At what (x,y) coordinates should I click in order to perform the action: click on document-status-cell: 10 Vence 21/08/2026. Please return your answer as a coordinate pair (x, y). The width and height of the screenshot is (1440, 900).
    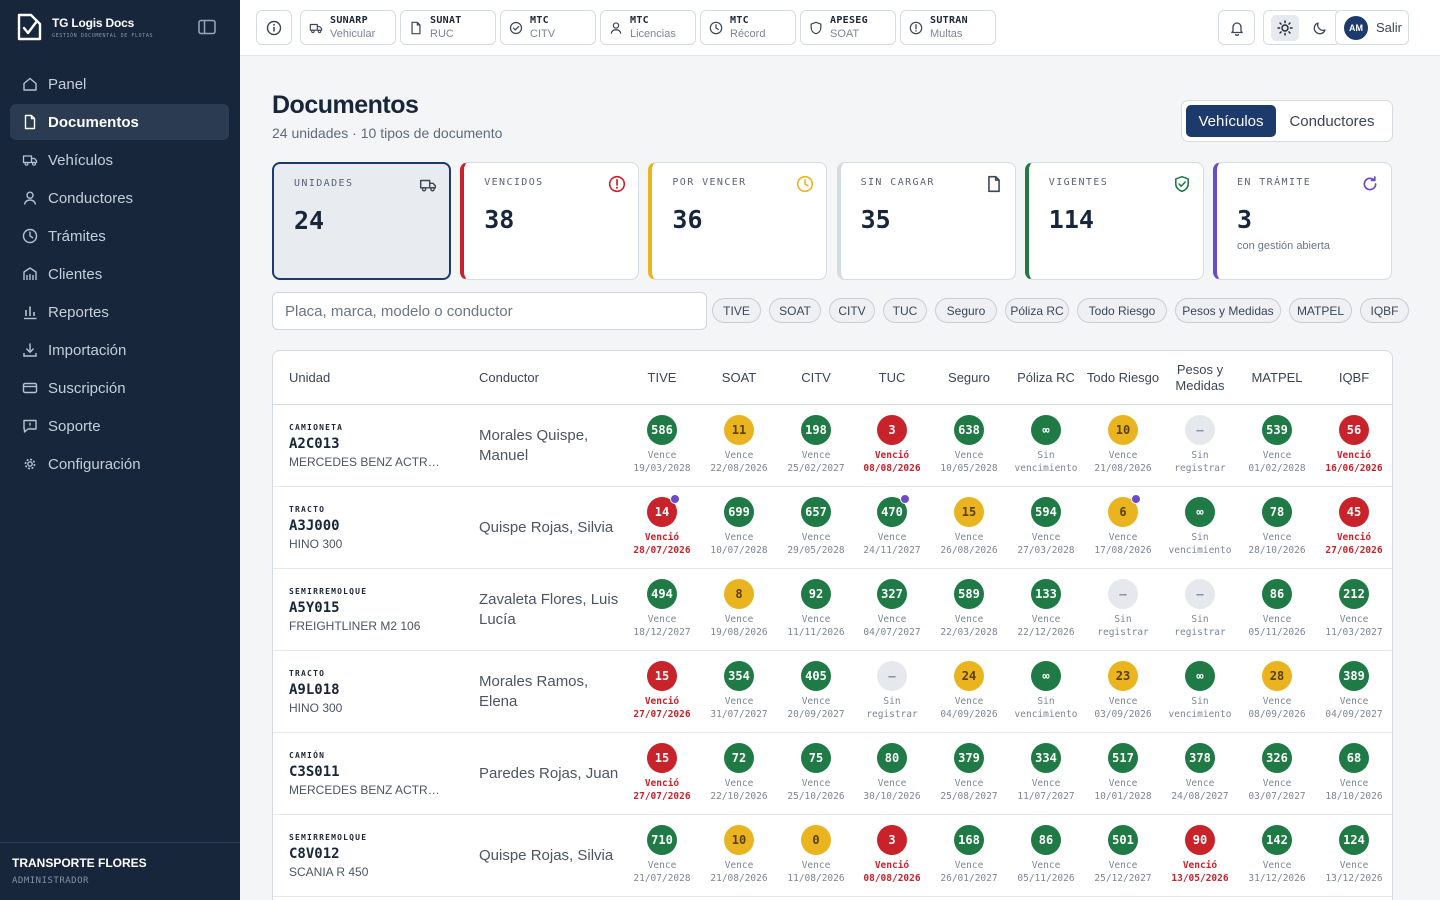
    Looking at the image, I should click on (1123, 446).